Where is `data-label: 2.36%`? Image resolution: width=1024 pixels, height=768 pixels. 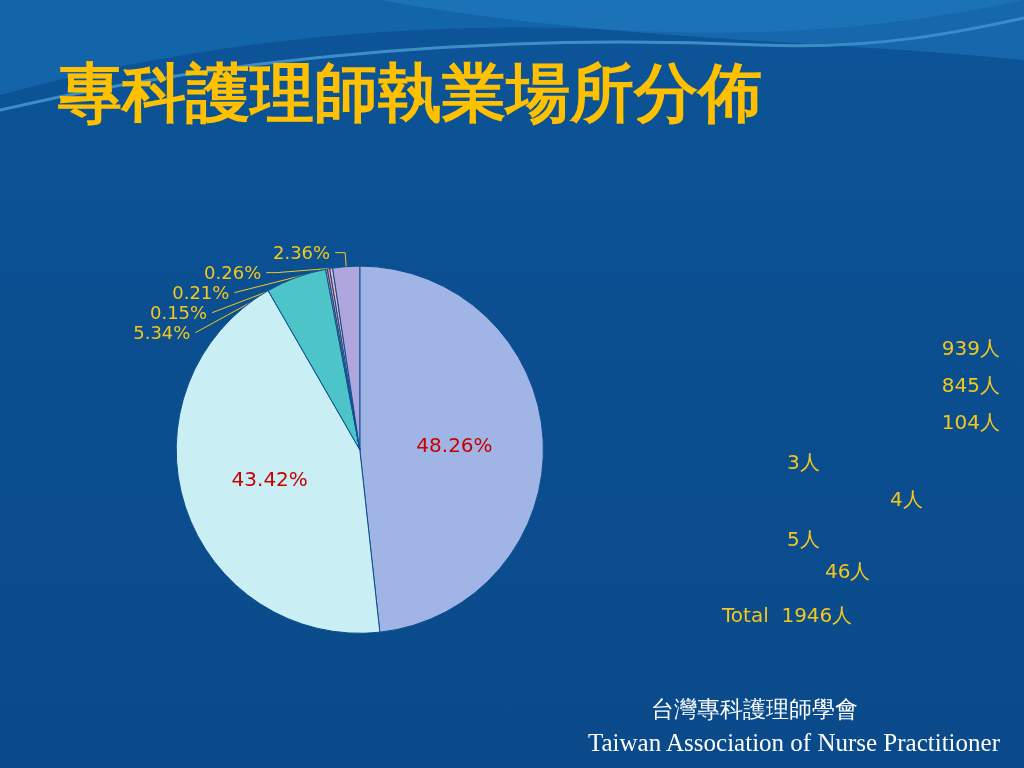
data-label: 2.36% is located at coordinates (301, 253).